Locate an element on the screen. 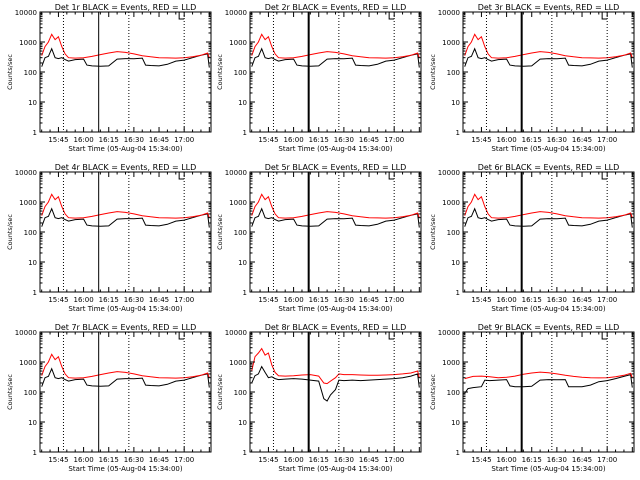 The height and width of the screenshot is (480, 640). panel-title: Det 8r BLACK = Events, RED = LLD is located at coordinates (336, 327).